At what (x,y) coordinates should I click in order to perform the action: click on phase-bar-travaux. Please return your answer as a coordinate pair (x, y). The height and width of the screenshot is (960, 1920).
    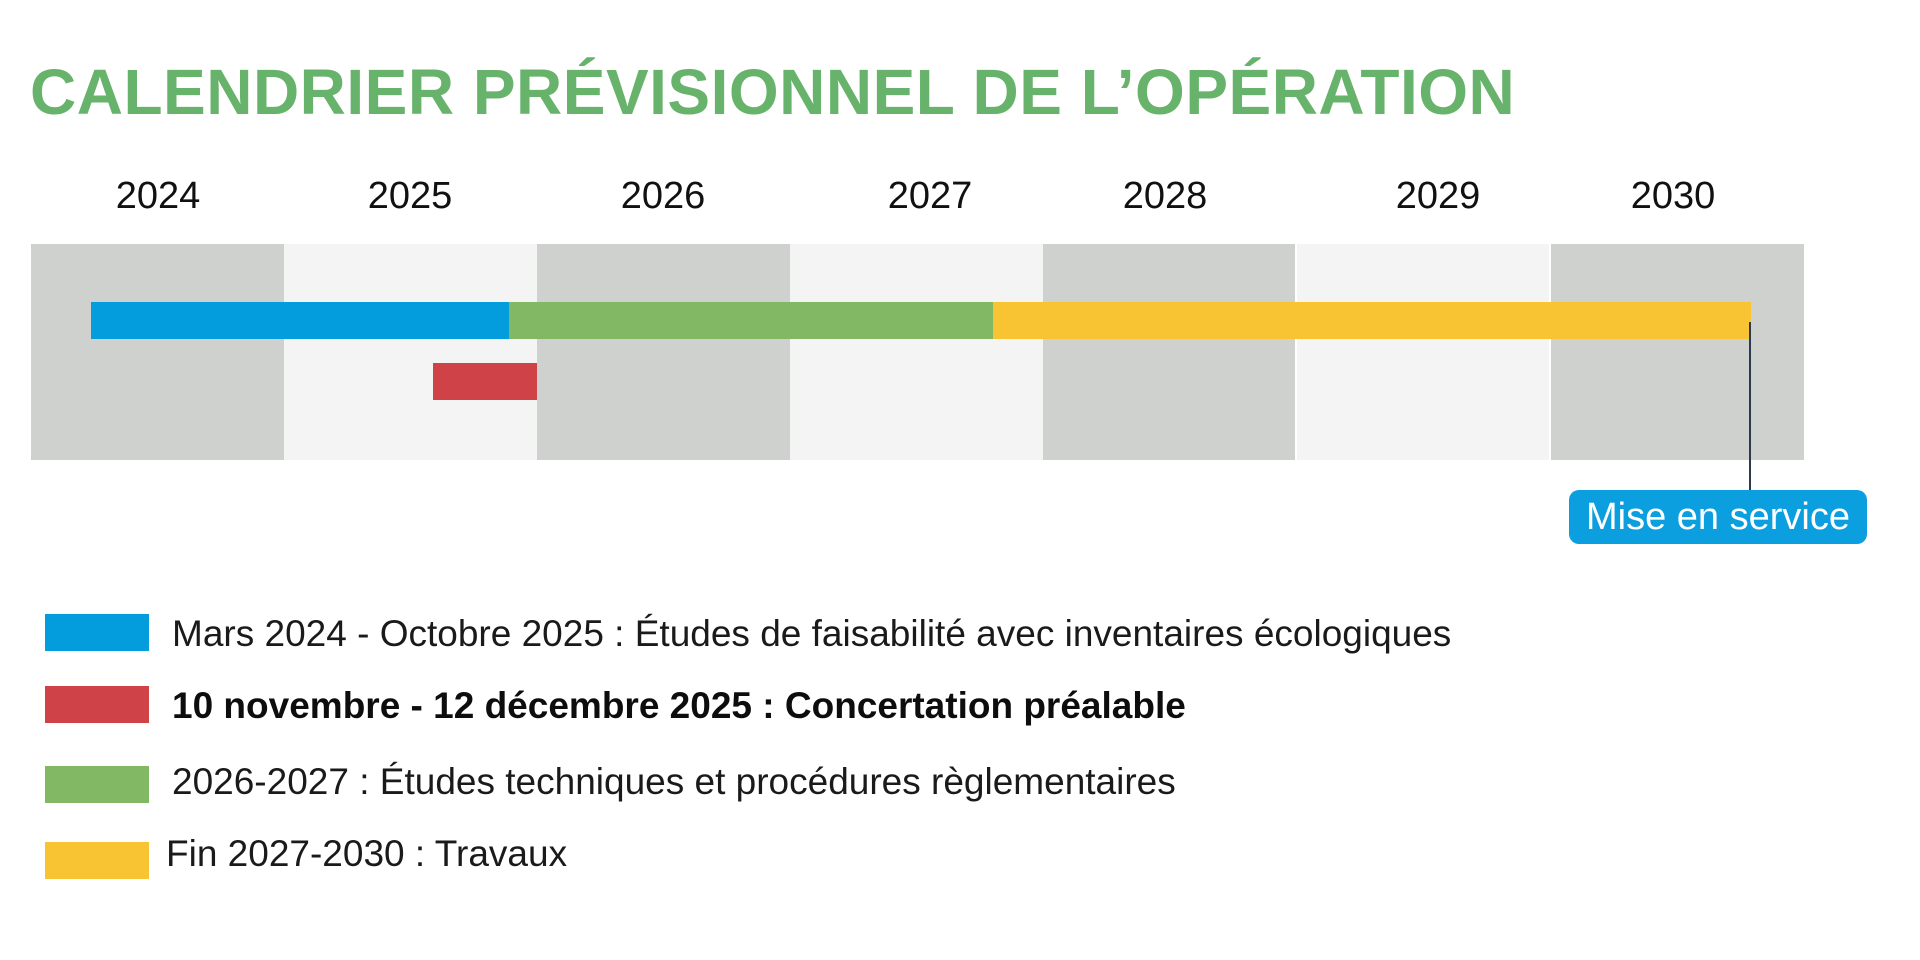
    Looking at the image, I should click on (1372, 320).